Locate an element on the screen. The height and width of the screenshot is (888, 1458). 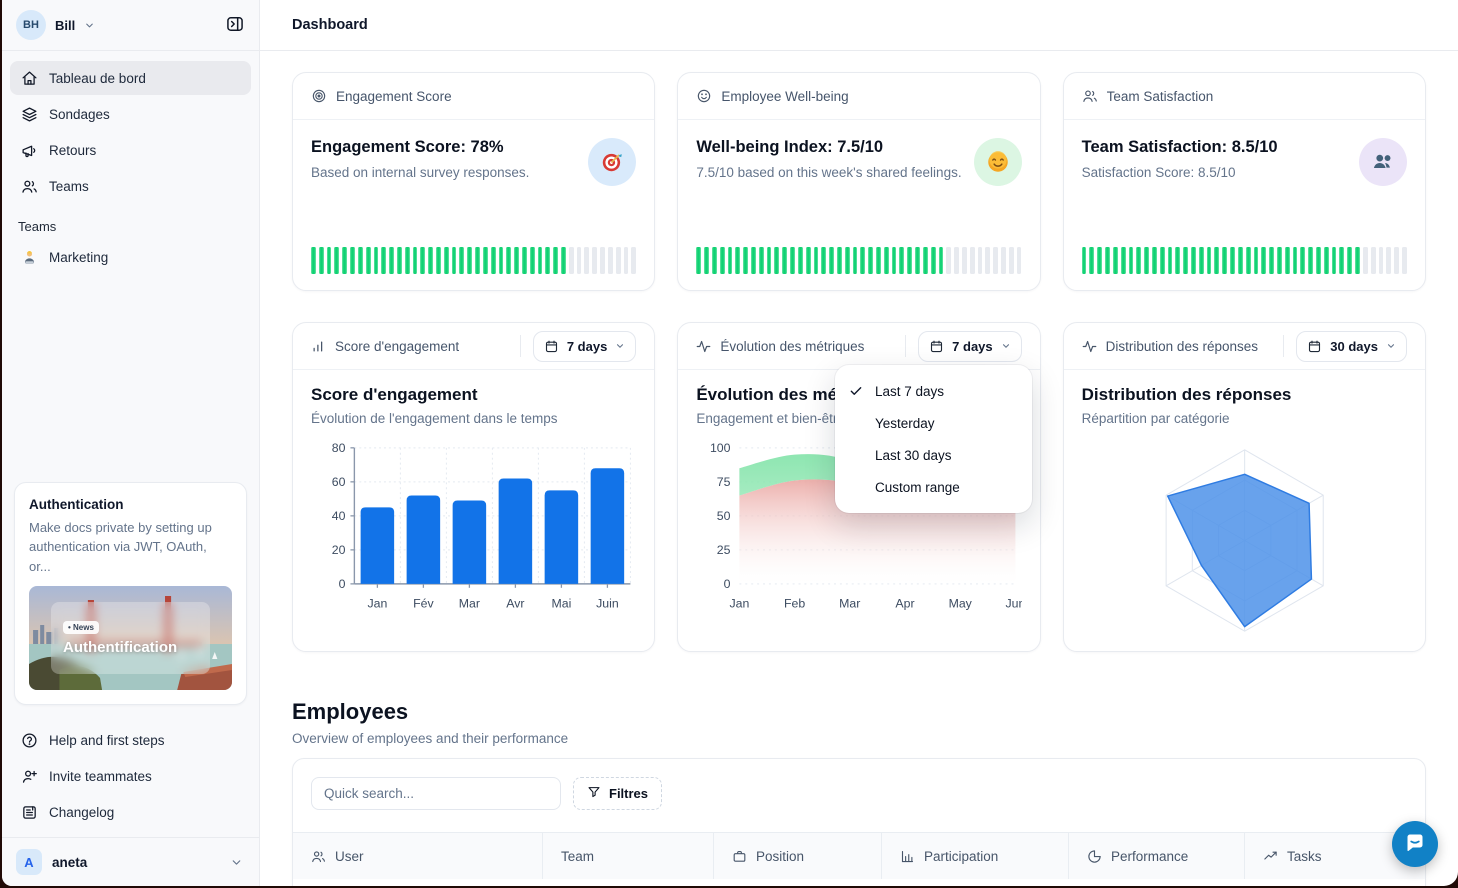
sidebar-item-help: Help and first steps is located at coordinates (130, 740).